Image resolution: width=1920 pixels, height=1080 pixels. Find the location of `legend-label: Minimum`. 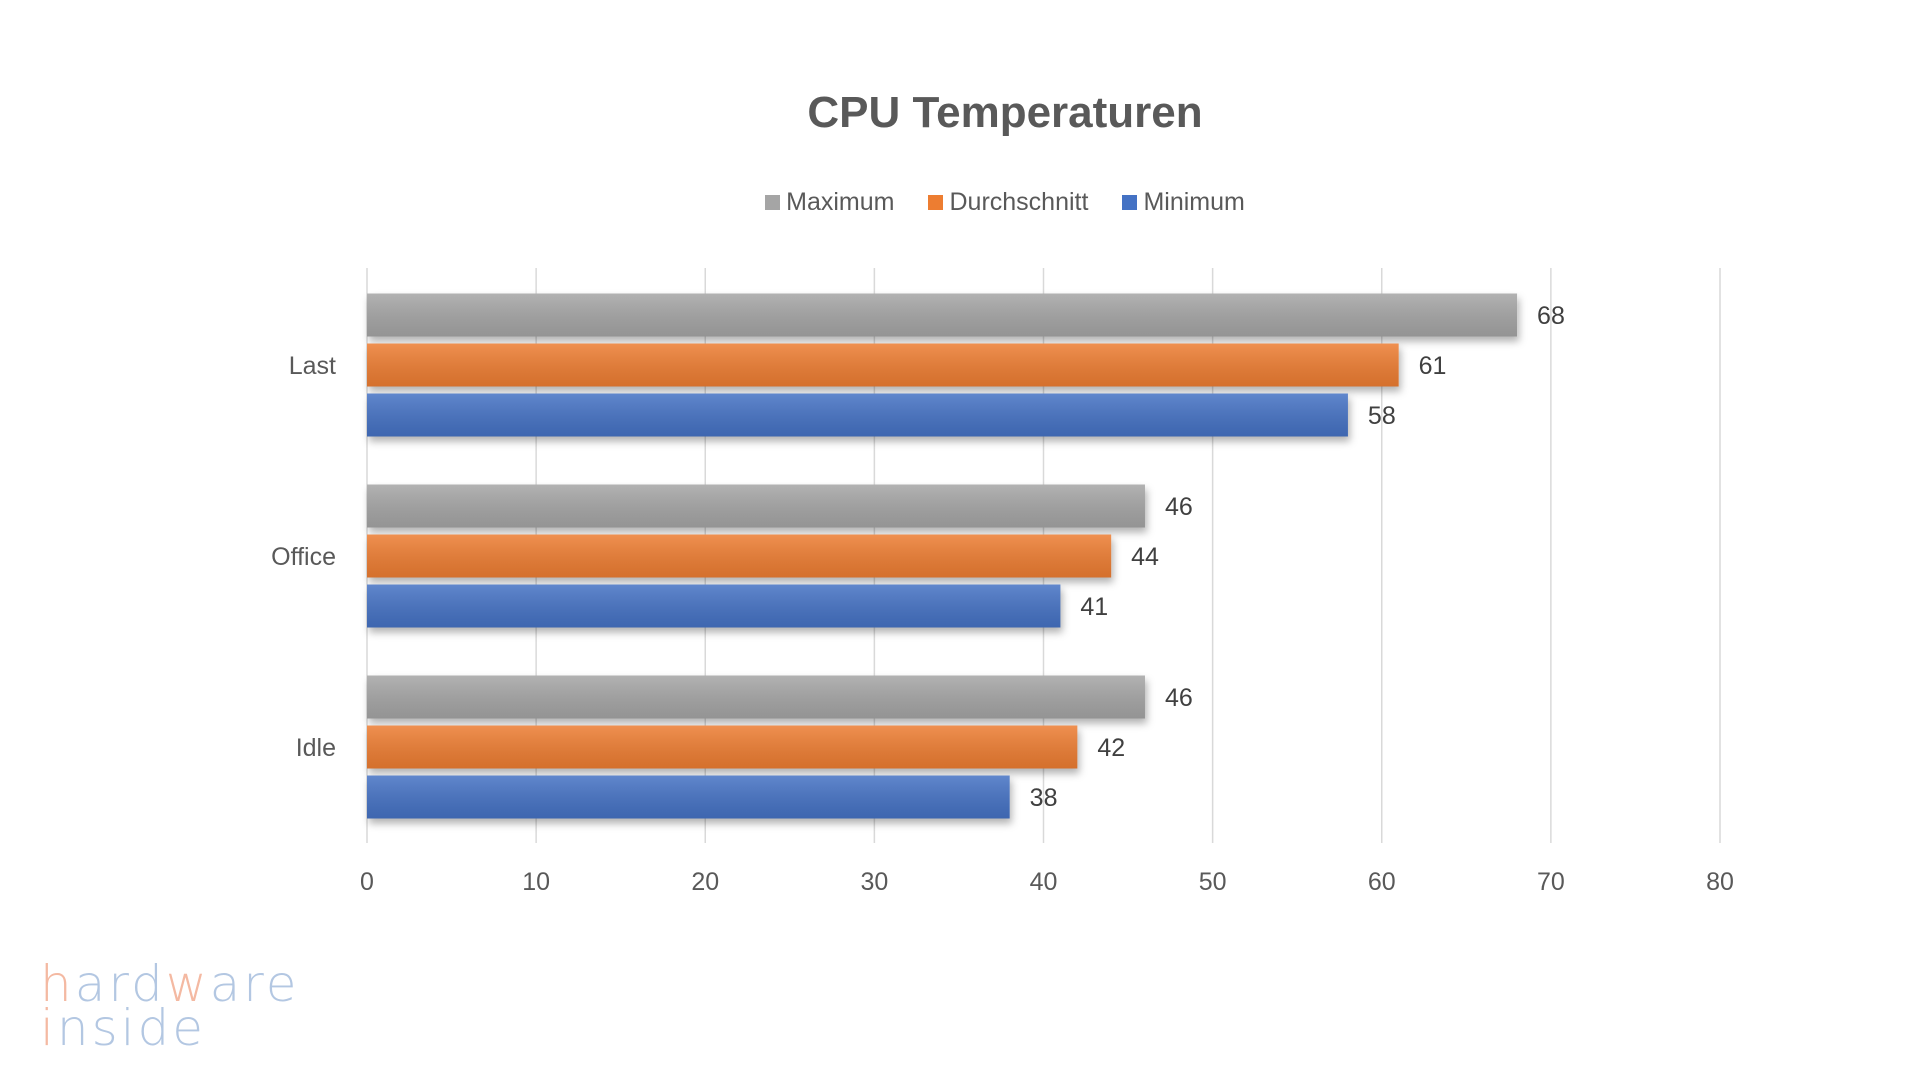

legend-label: Minimum is located at coordinates (1194, 202).